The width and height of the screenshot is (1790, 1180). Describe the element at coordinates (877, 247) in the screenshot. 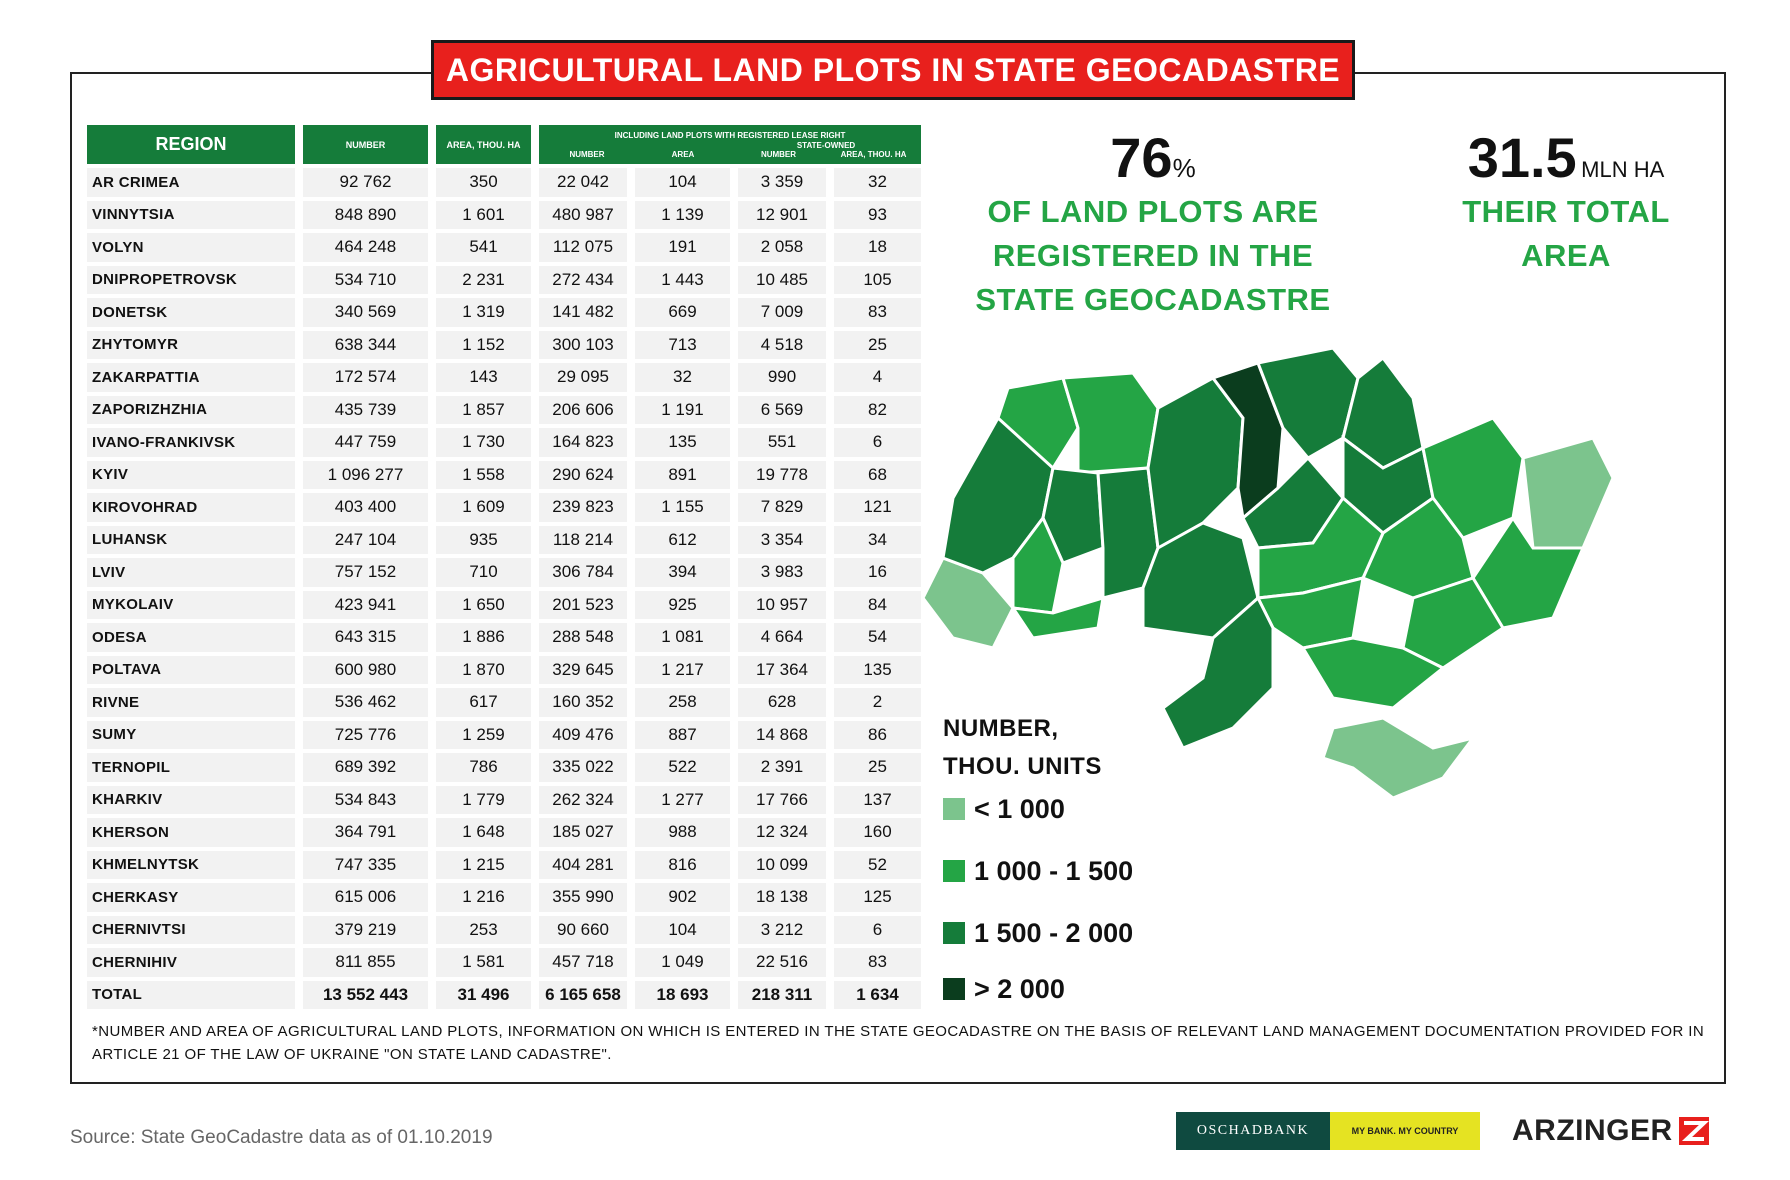

I see `value-cell: 18` at that location.